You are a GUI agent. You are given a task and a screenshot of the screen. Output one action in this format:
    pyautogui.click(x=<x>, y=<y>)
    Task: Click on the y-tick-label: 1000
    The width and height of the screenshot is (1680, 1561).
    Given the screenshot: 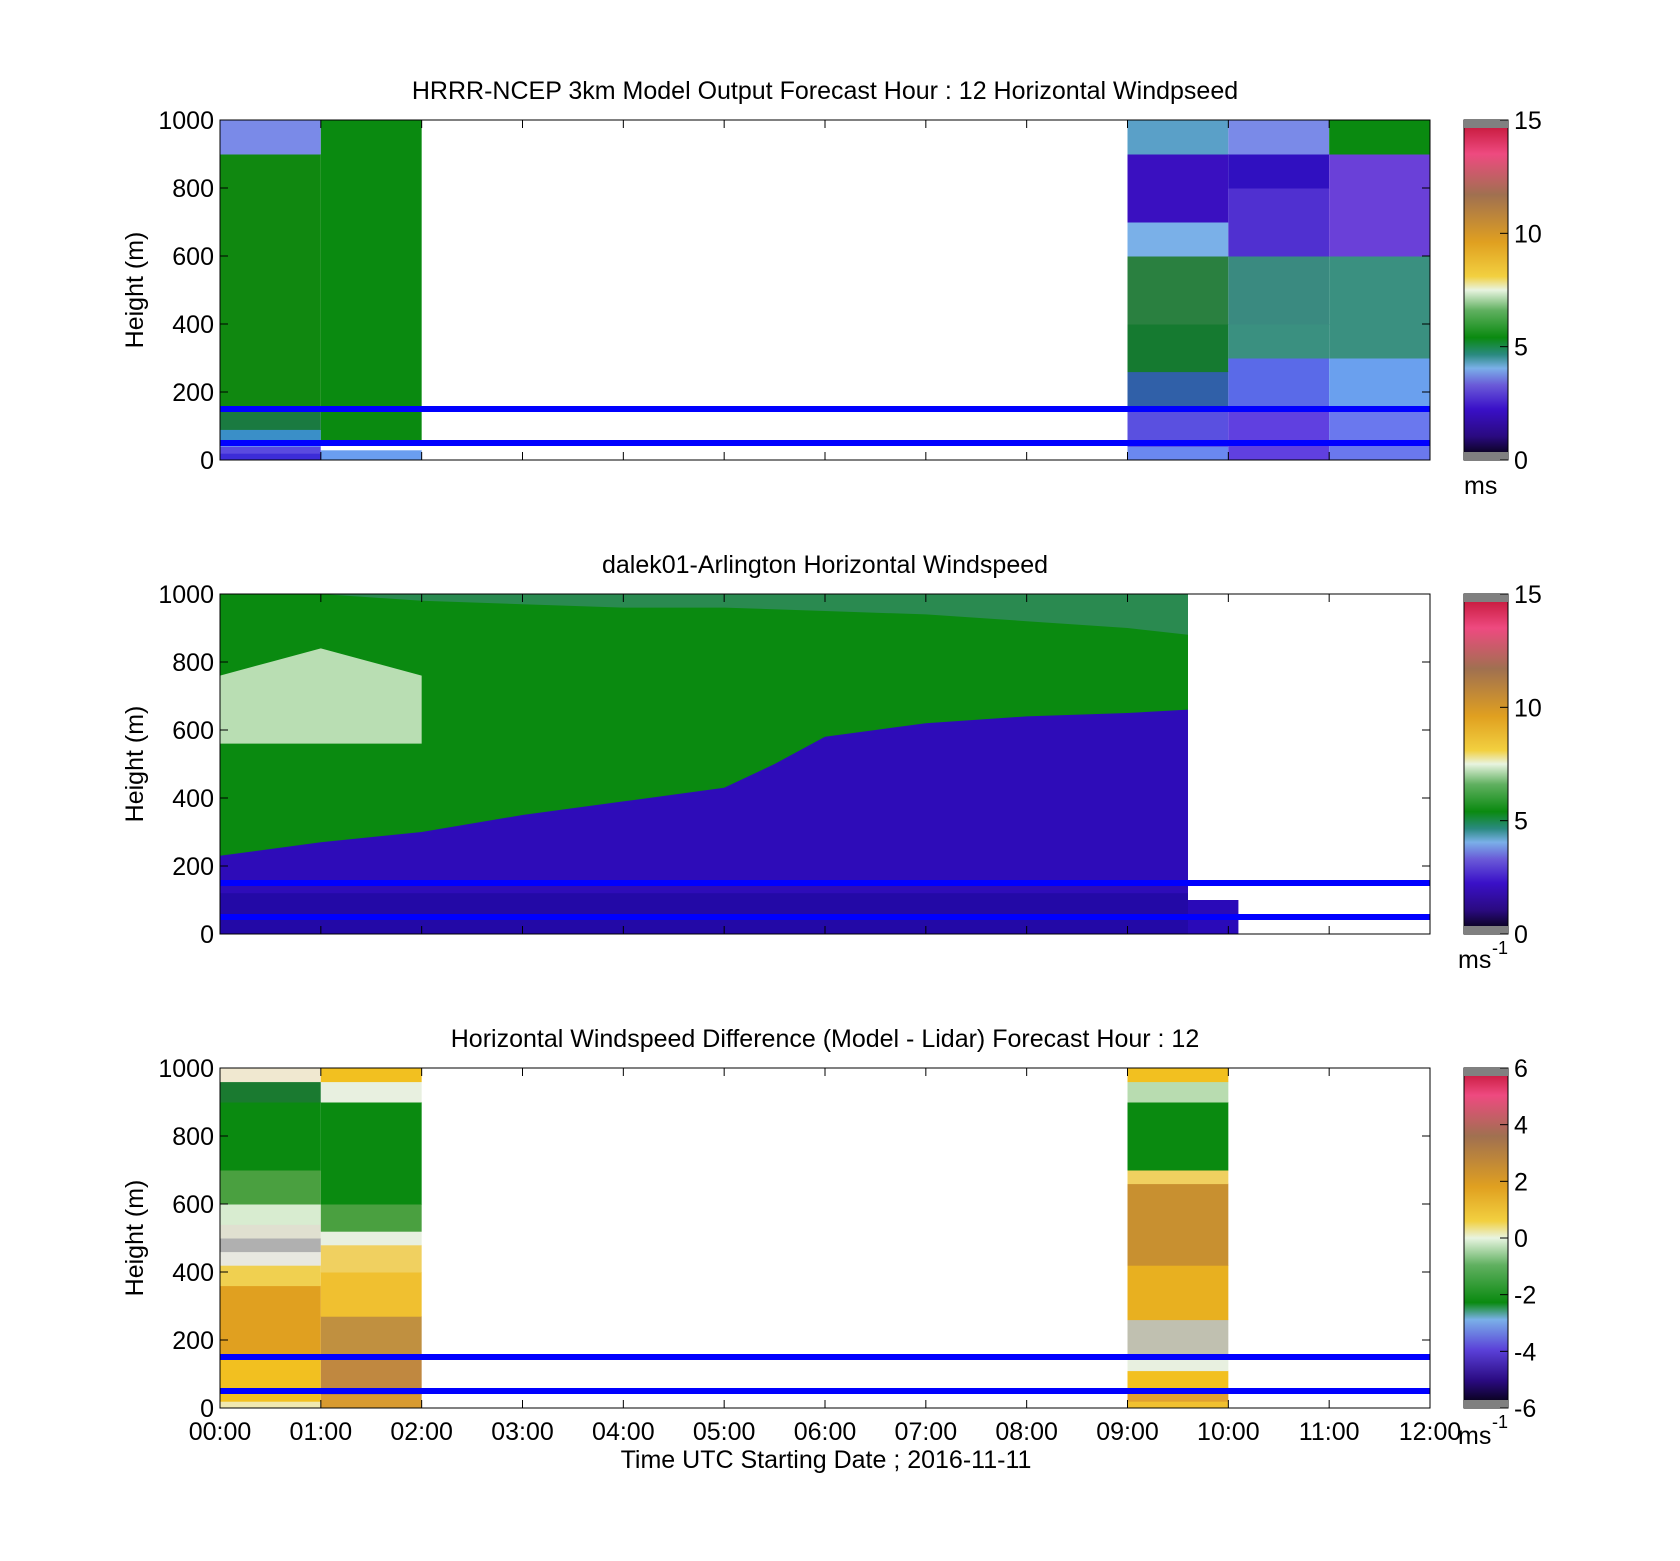 What is the action you would take?
    pyautogui.click(x=186, y=1069)
    